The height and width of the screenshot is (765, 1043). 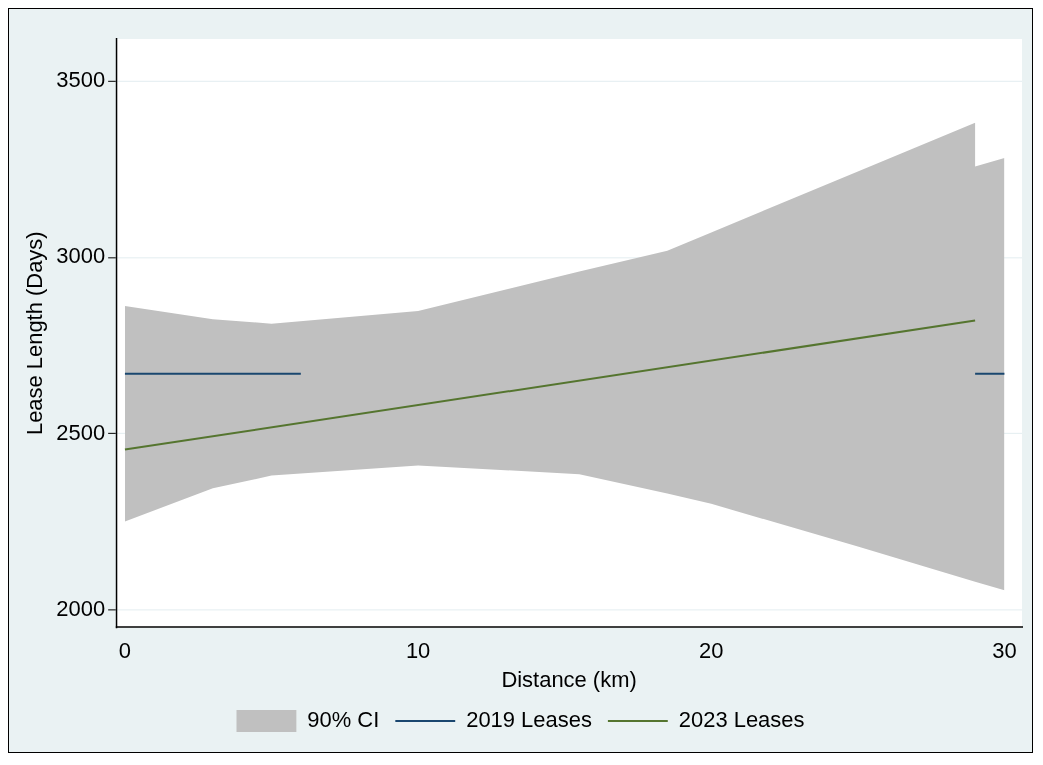 What do you see at coordinates (741, 720) in the screenshot?
I see `legend-label: 2023 Leases` at bounding box center [741, 720].